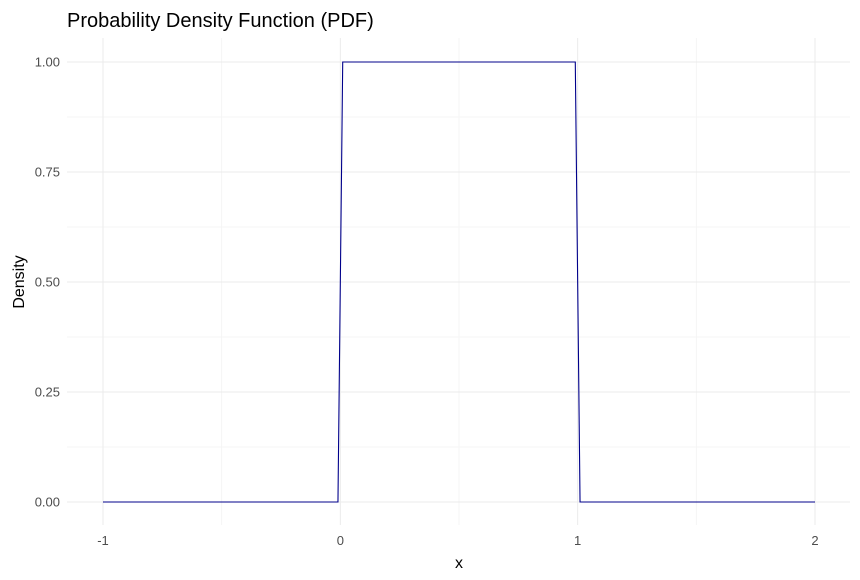 This screenshot has height=580, width=860. I want to click on y-tick-label: 0.75, so click(47, 172).